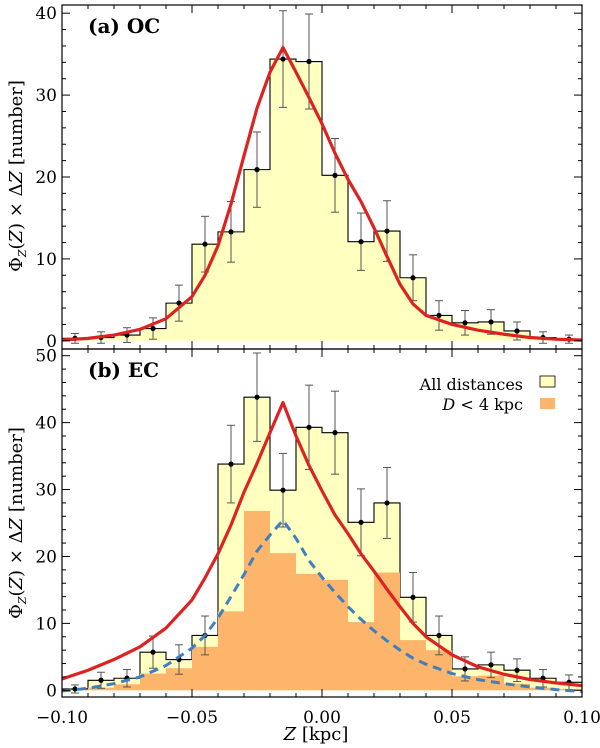 This screenshot has height=748, width=600. Describe the element at coordinates (124, 26) in the screenshot. I see `panel-a-title: (a) OC` at that location.